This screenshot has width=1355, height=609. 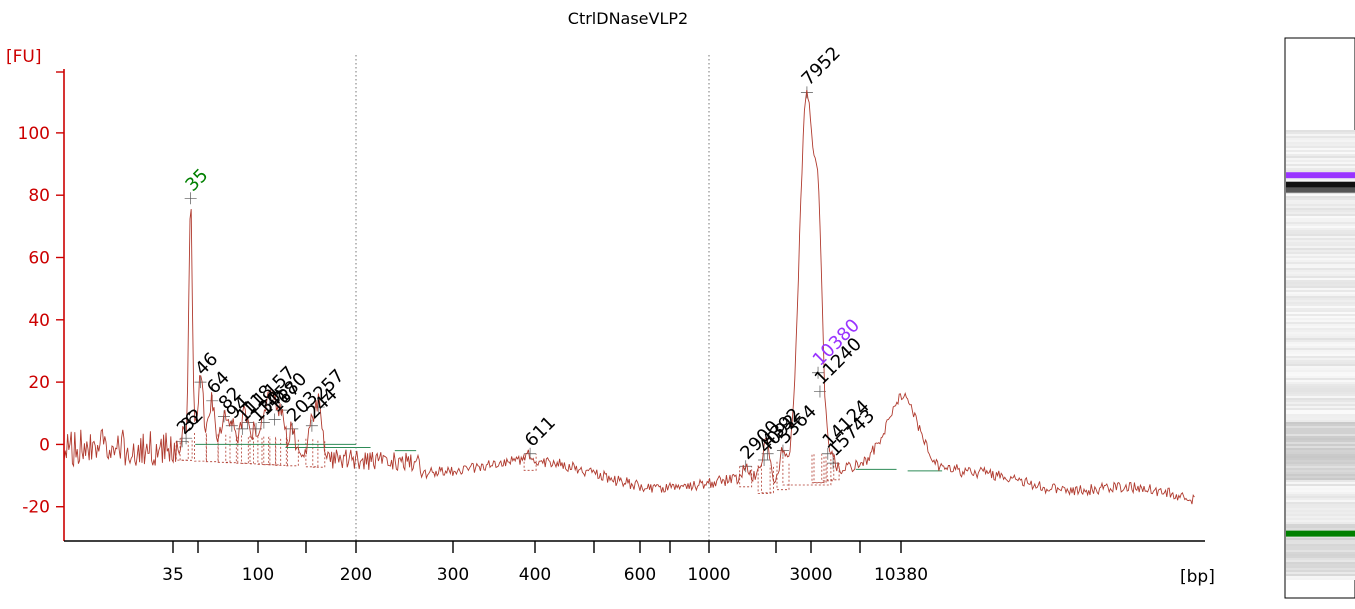 I want to click on y-tick-label: 100, so click(x=34, y=134).